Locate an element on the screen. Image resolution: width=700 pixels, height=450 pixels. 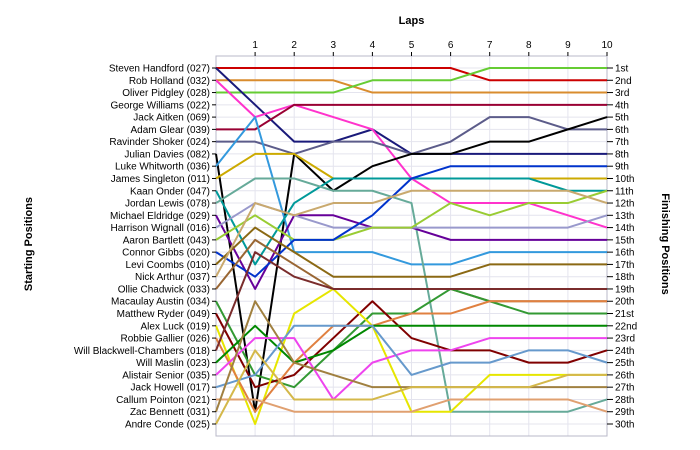
finish-position-label: 26th is located at coordinates (624, 375).